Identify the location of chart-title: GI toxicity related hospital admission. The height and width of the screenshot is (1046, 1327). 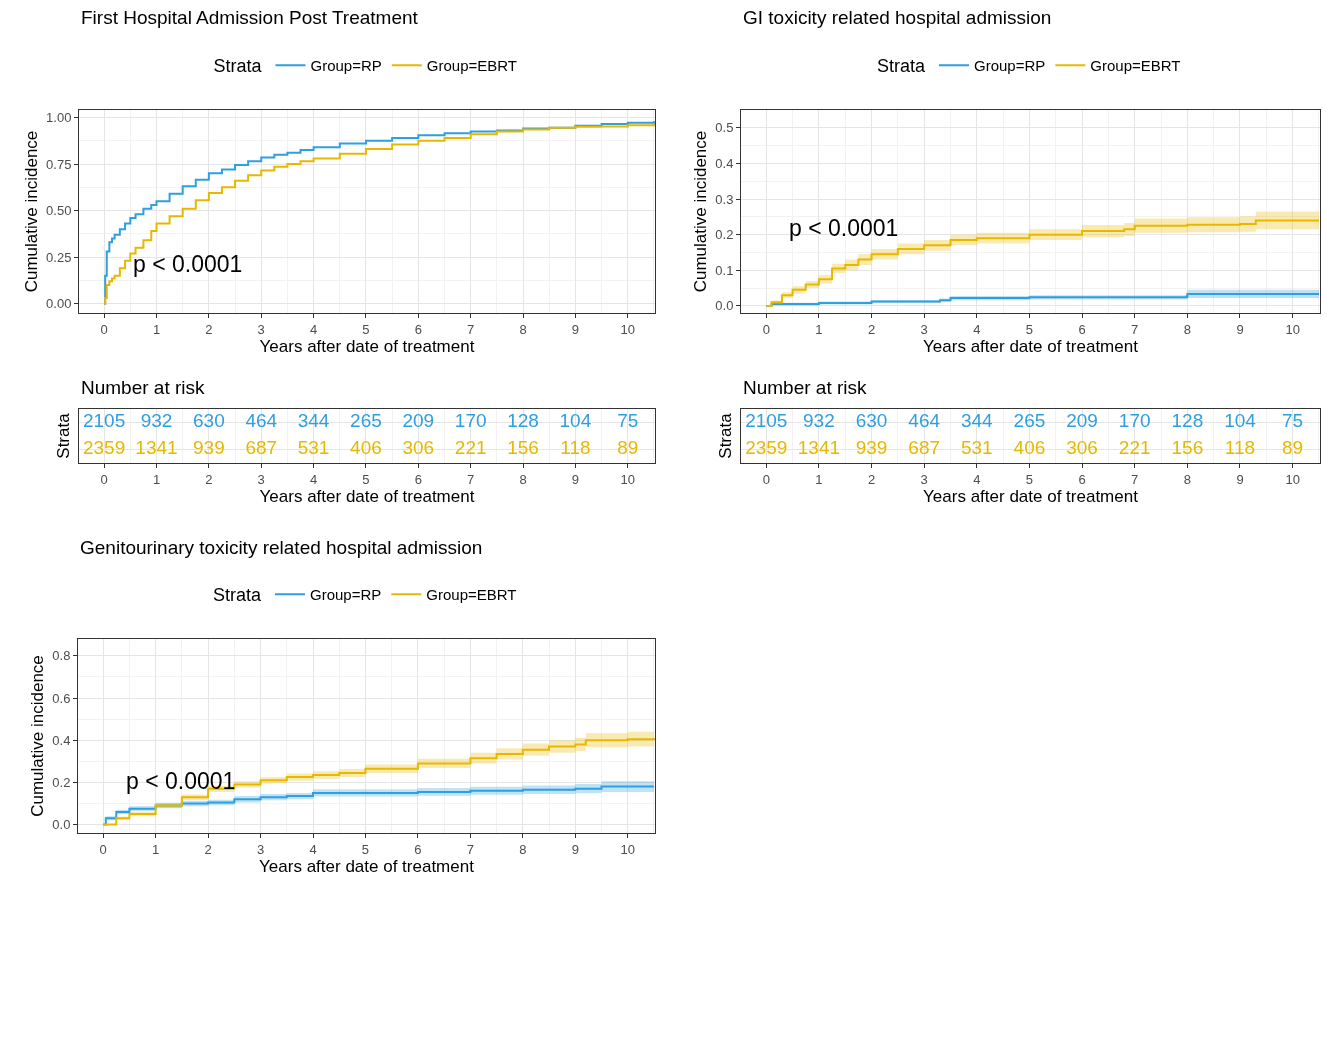
(897, 17).